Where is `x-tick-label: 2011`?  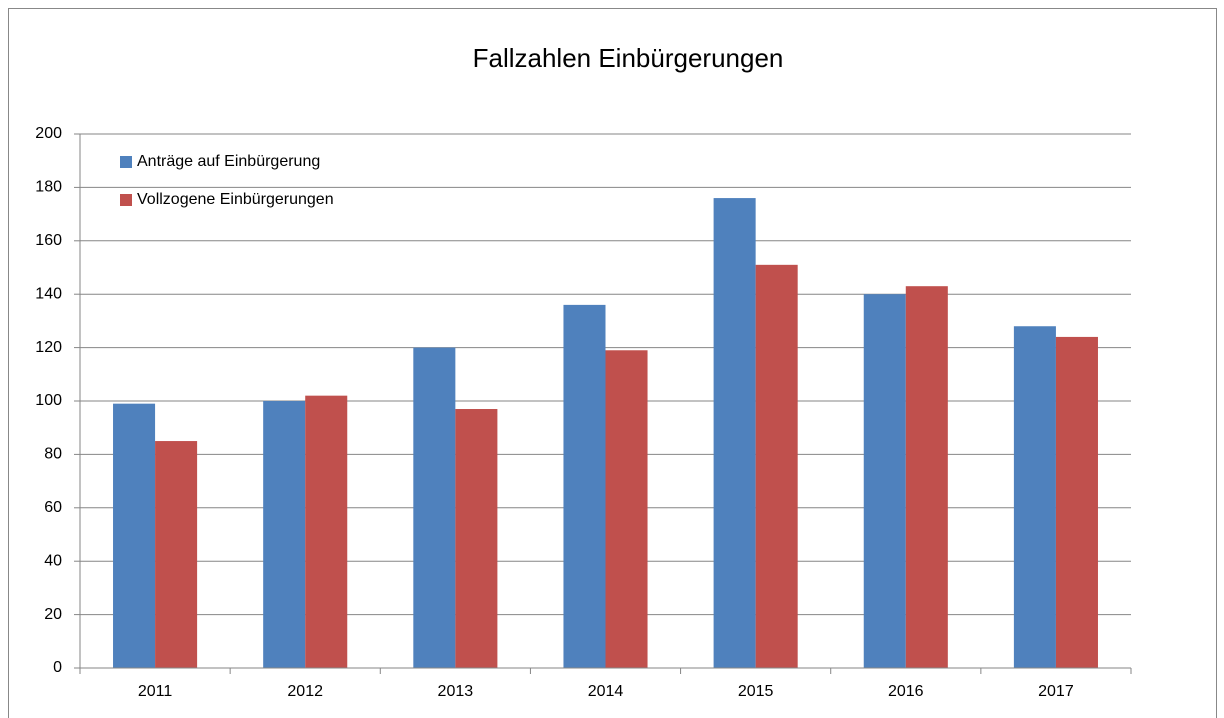
x-tick-label: 2011 is located at coordinates (155, 691).